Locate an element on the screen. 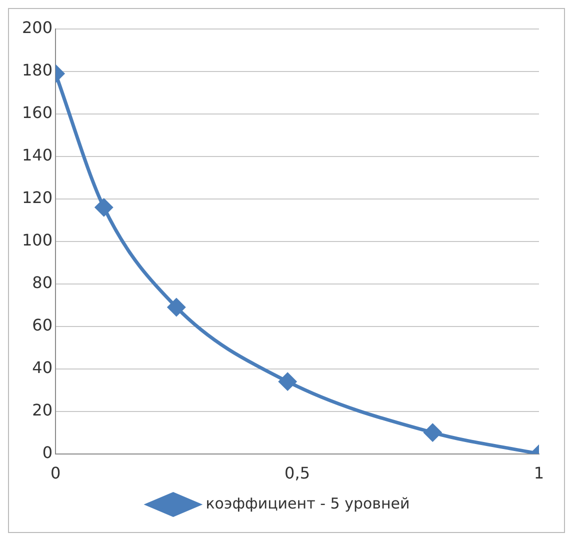 This screenshot has width=571, height=539. y-tick-label: 60 is located at coordinates (42, 325).